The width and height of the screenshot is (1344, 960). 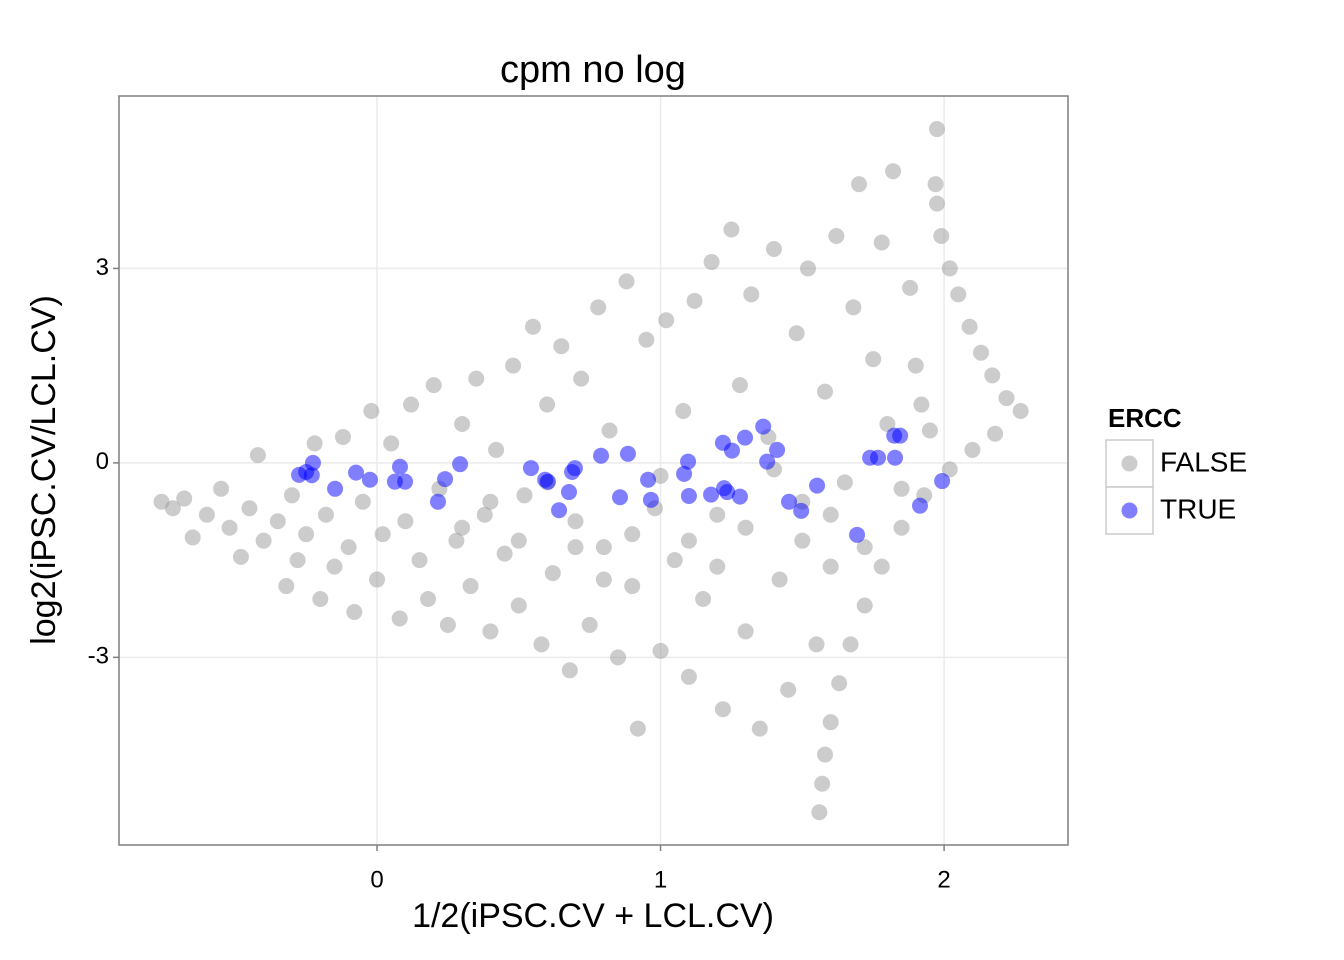 What do you see at coordinates (1145, 418) in the screenshot?
I see `legend-title: ERCC` at bounding box center [1145, 418].